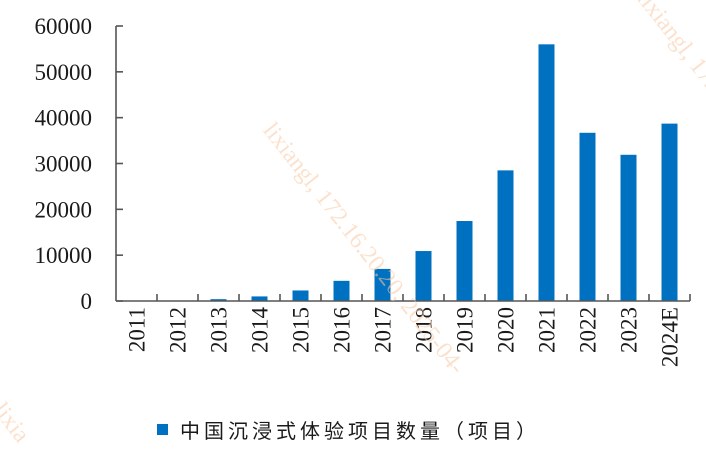 The width and height of the screenshot is (706, 463). I want to click on legend-label: 中国沉浸式体验项目数量（项目）, so click(360, 430).